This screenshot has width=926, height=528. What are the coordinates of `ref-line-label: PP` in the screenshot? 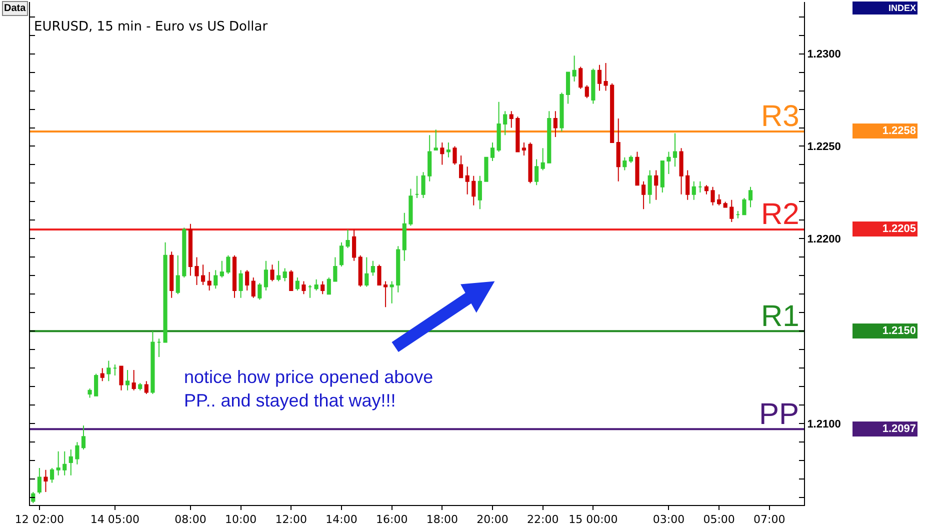 It's located at (779, 414).